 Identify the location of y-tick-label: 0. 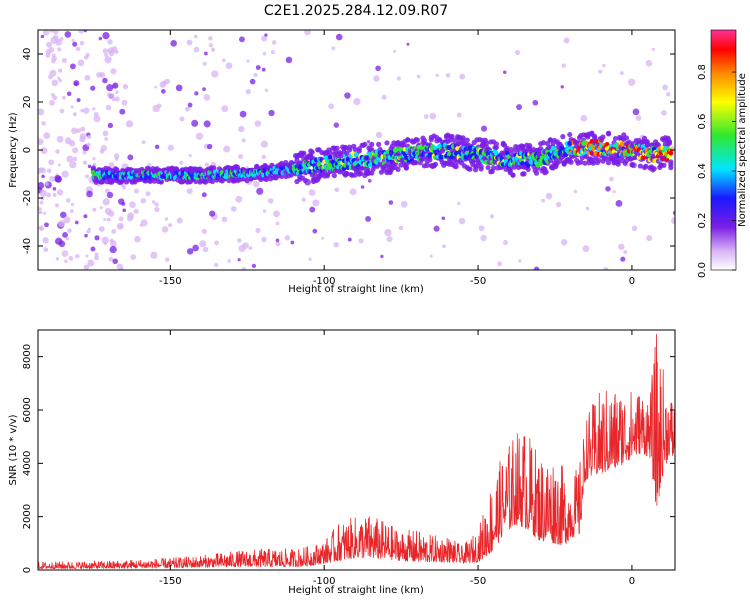
(27, 150).